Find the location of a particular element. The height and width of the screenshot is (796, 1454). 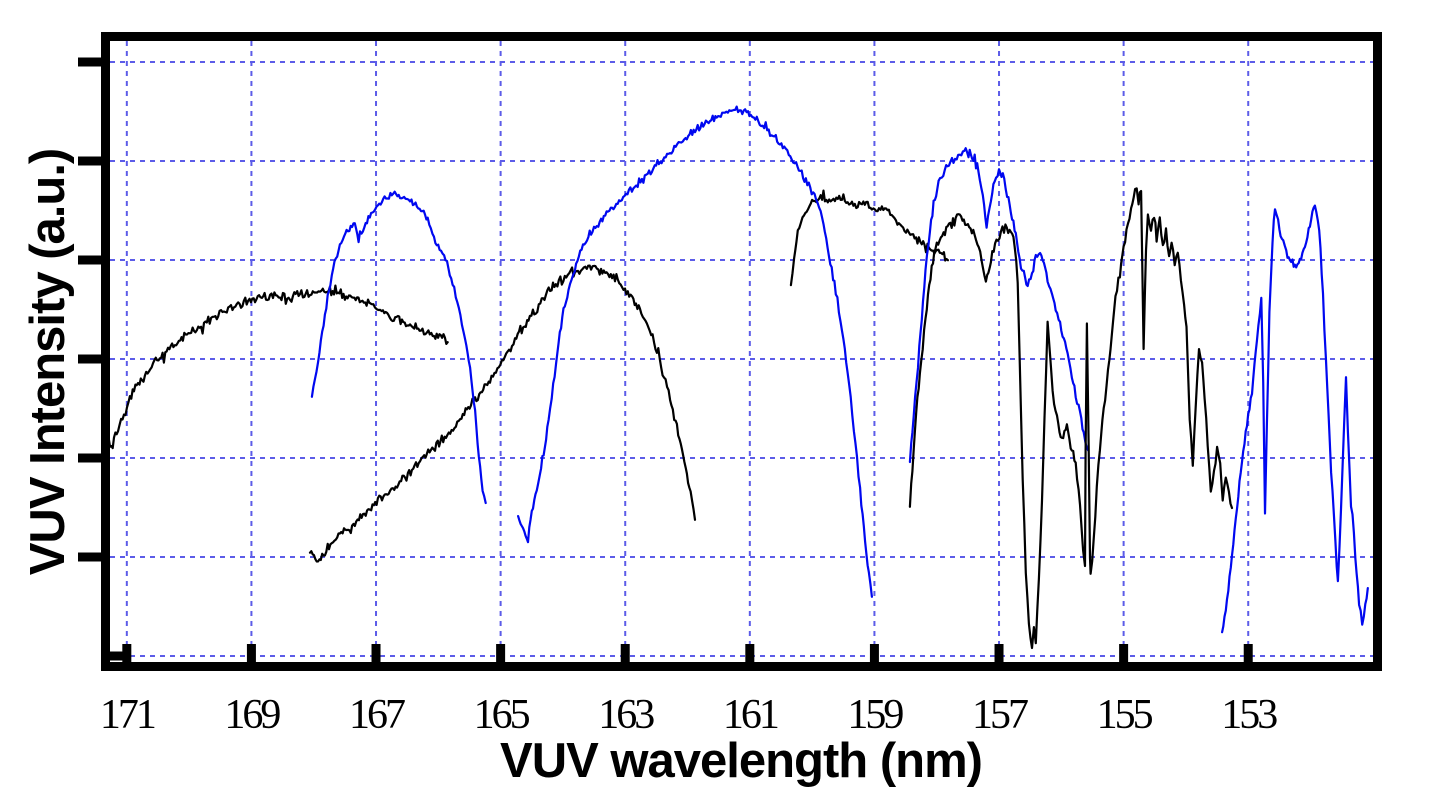

x-tick-label-171: 171 is located at coordinates (127, 715).